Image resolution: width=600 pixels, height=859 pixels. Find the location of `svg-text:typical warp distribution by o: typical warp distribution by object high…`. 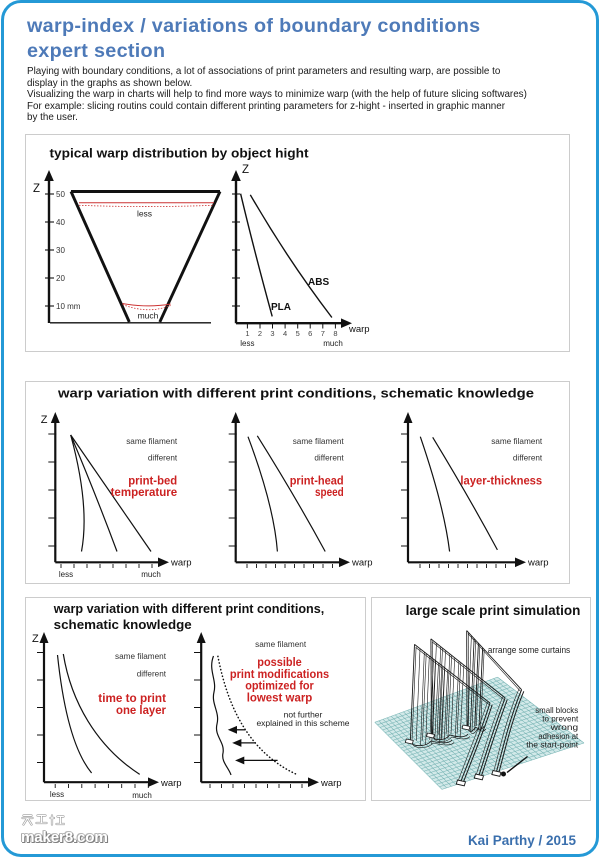

svg-text:typical warp distribution by o: typical warp distribution by object high… is located at coordinates (180, 153).